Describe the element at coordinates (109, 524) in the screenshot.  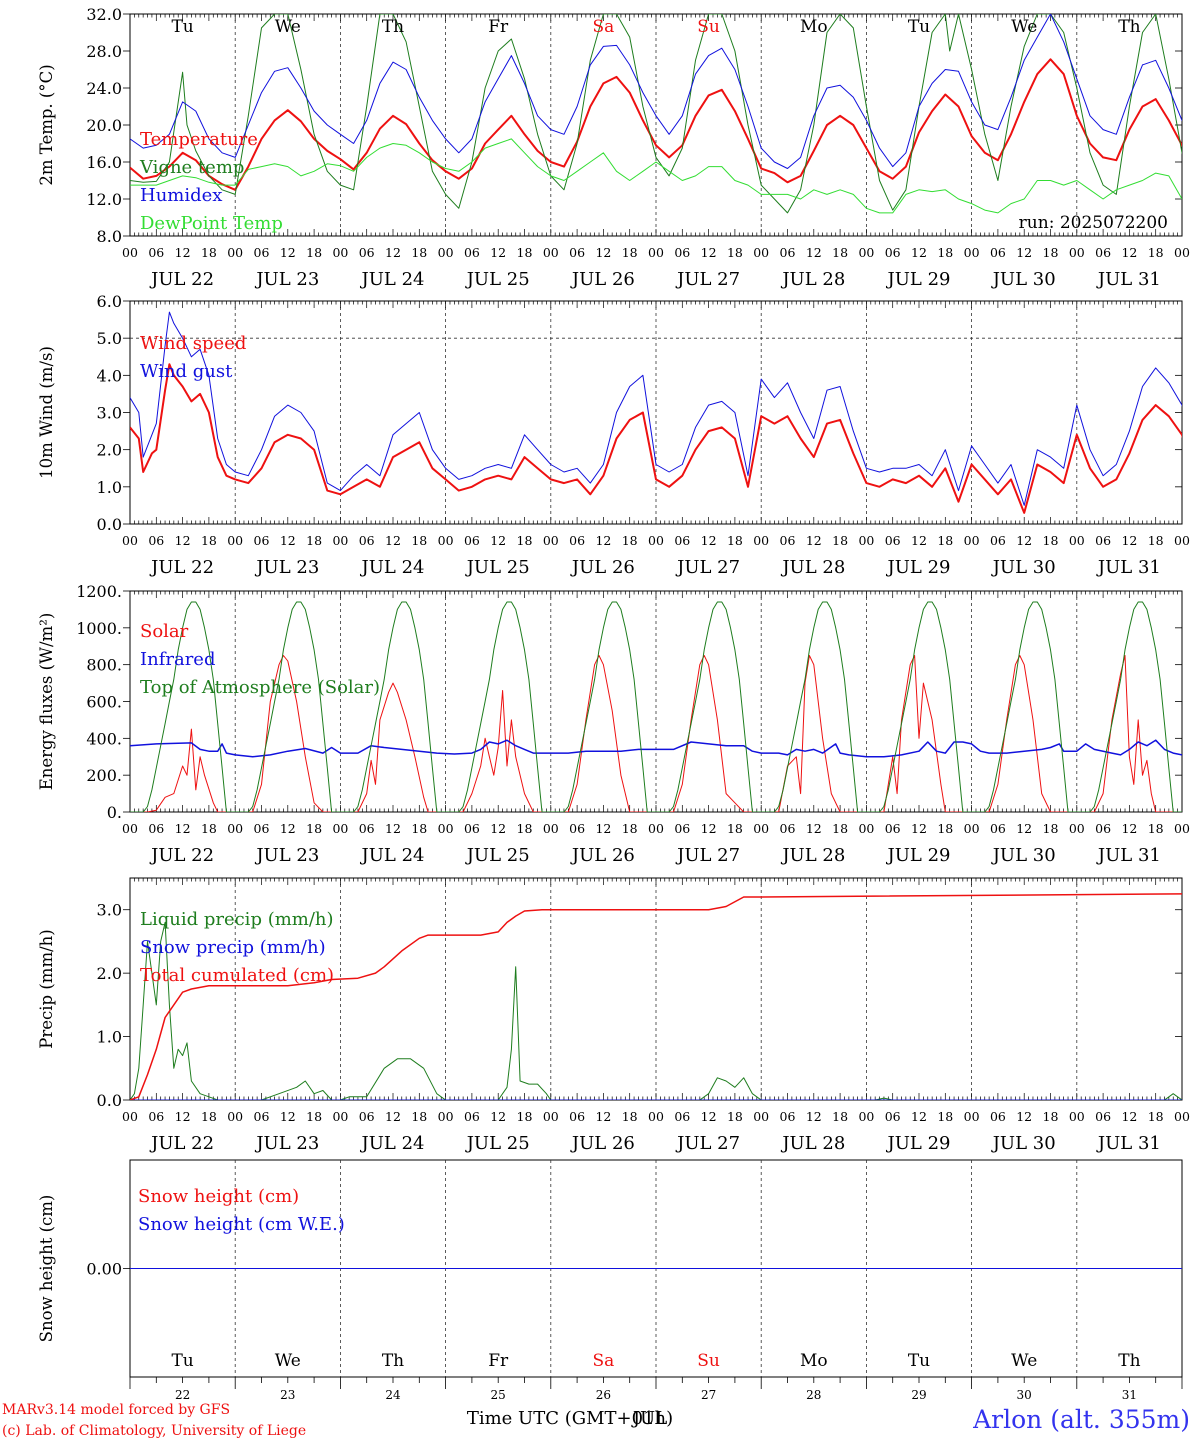
I see `y-tick-label: 0.0` at that location.